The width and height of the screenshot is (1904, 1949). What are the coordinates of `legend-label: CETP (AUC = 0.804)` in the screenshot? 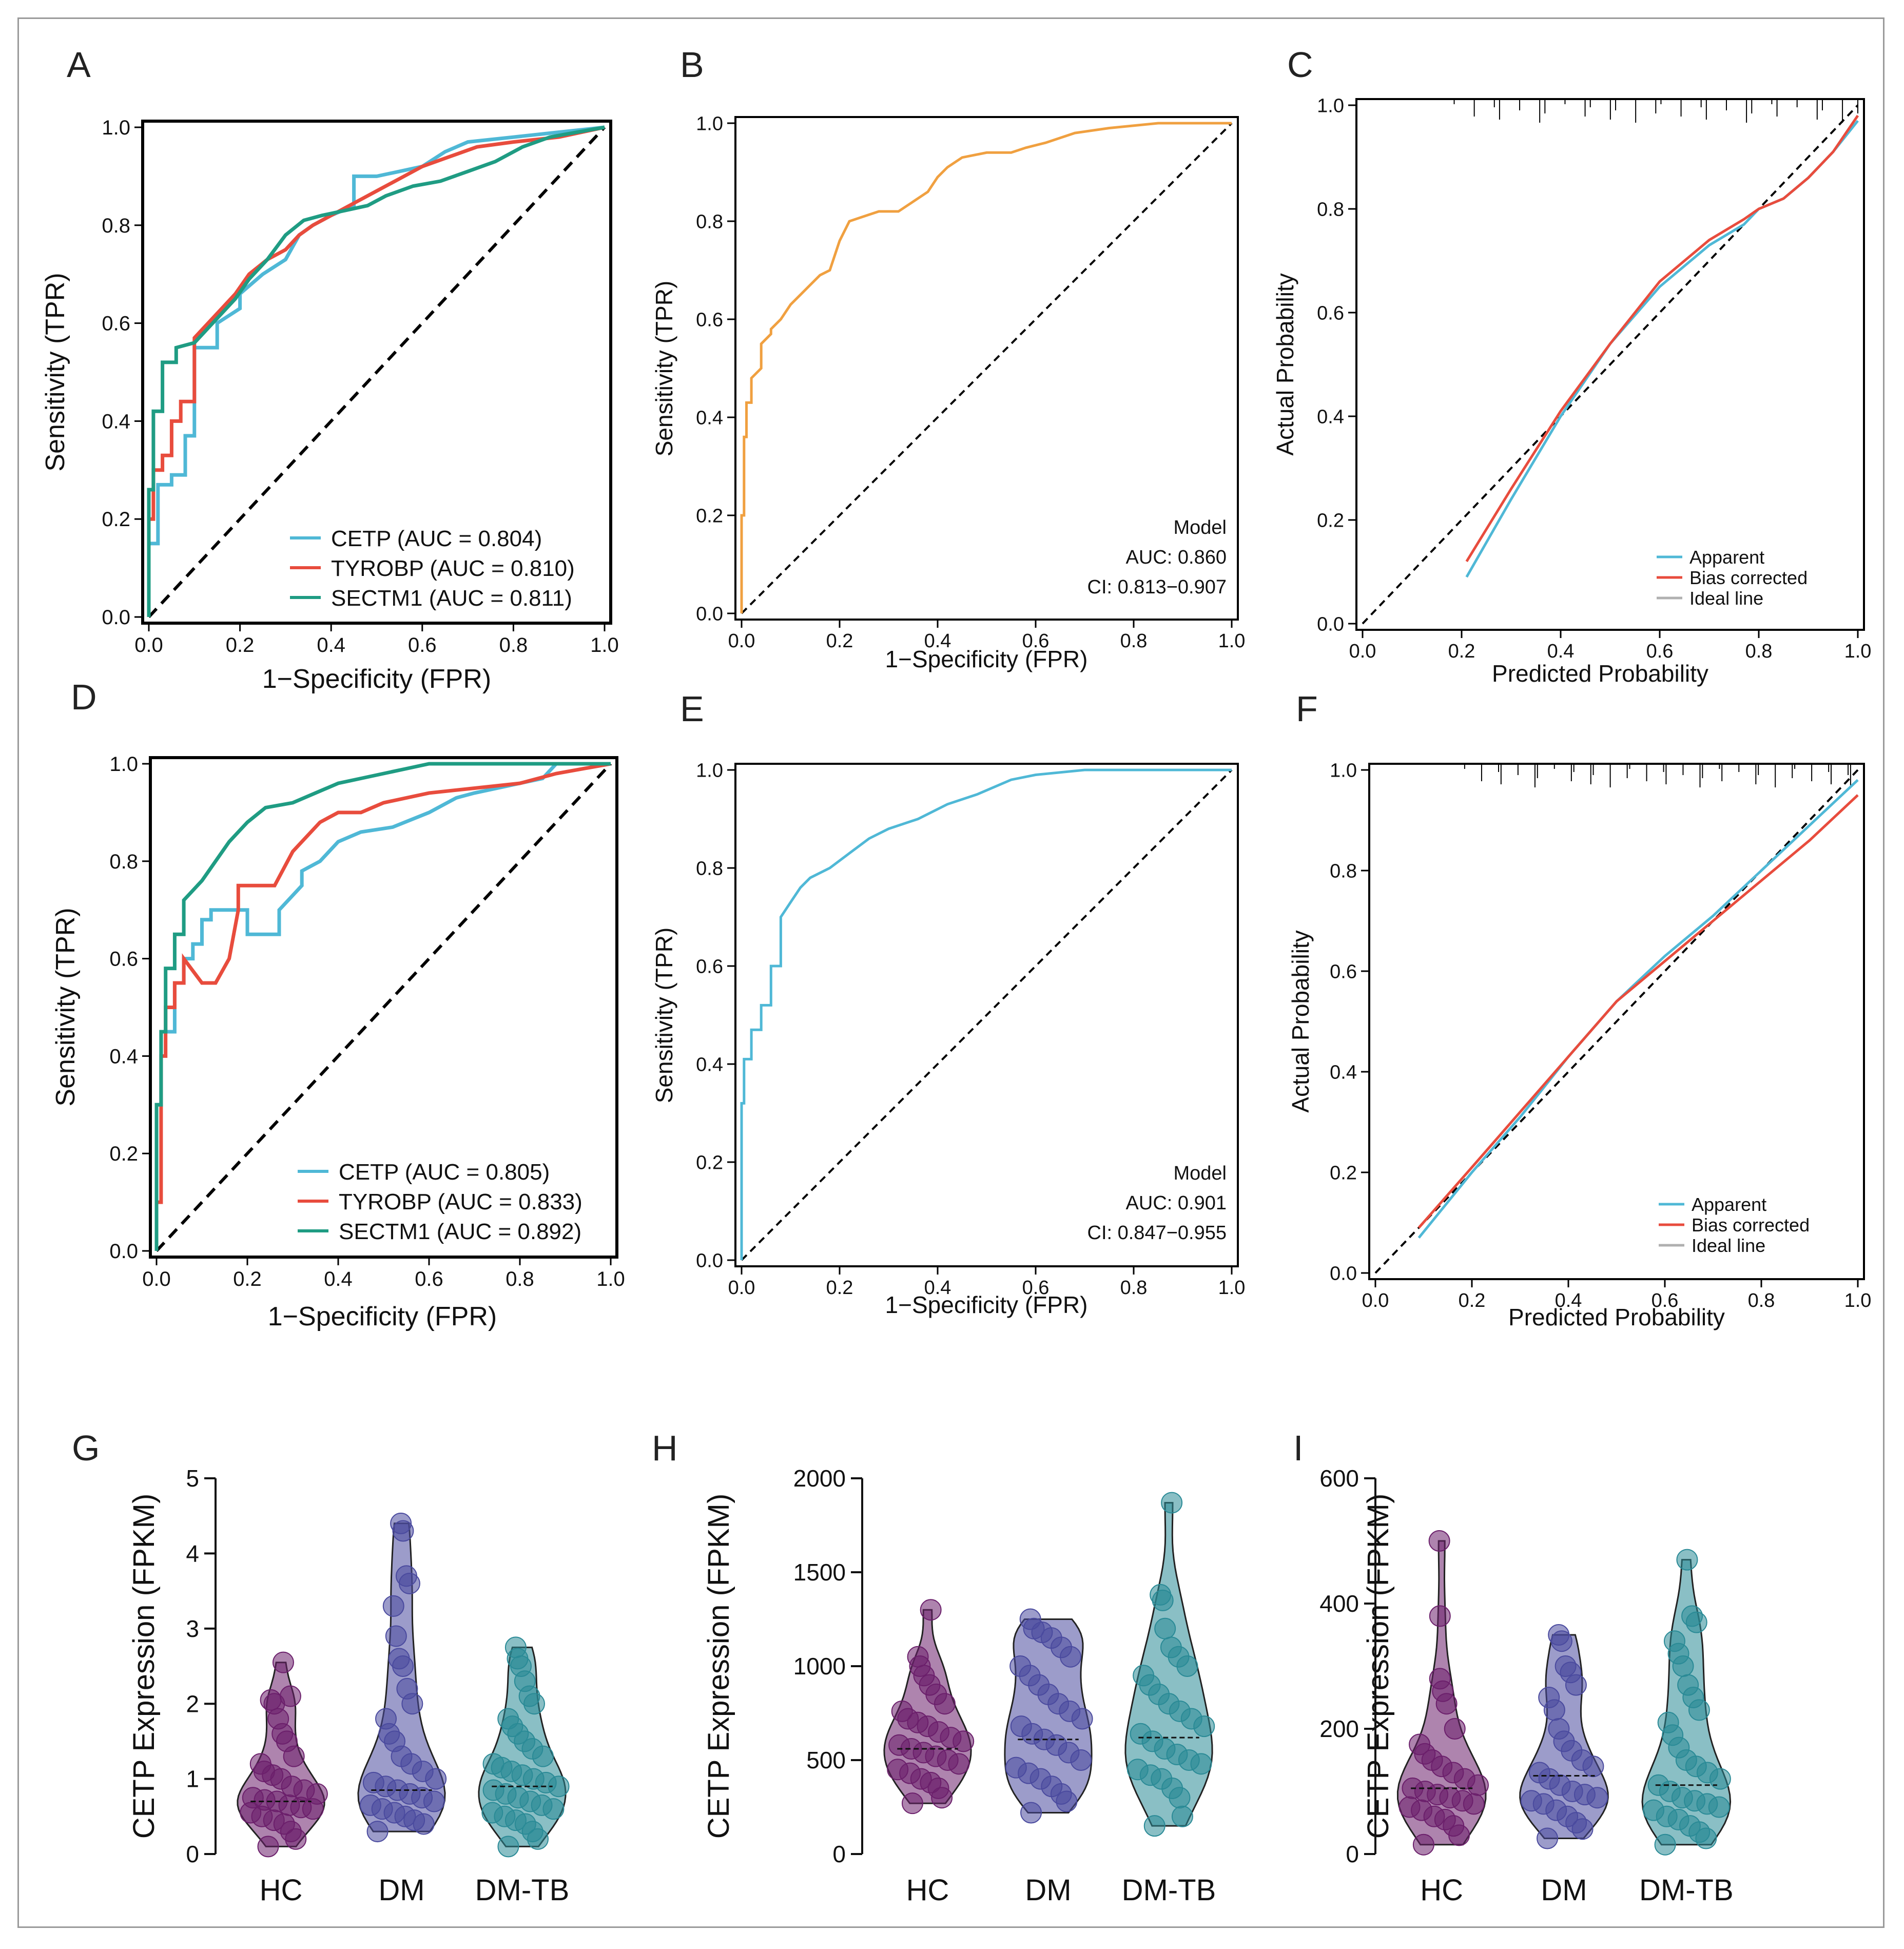 It's located at (436, 538).